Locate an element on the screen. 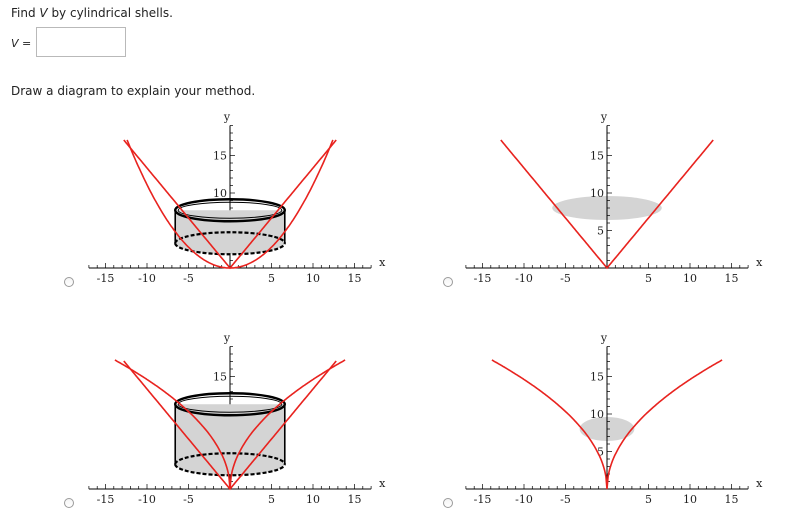 This screenshot has width=796, height=523. shell-bottom-back is located at coordinates (230, 458).